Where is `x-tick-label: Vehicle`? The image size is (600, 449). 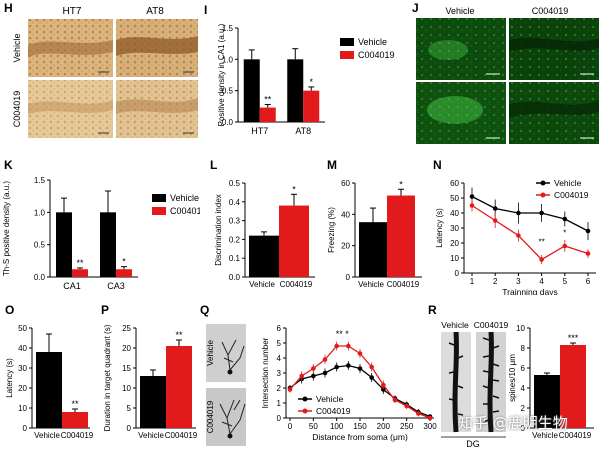
x-tick-label: Vehicle is located at coordinates (545, 435).